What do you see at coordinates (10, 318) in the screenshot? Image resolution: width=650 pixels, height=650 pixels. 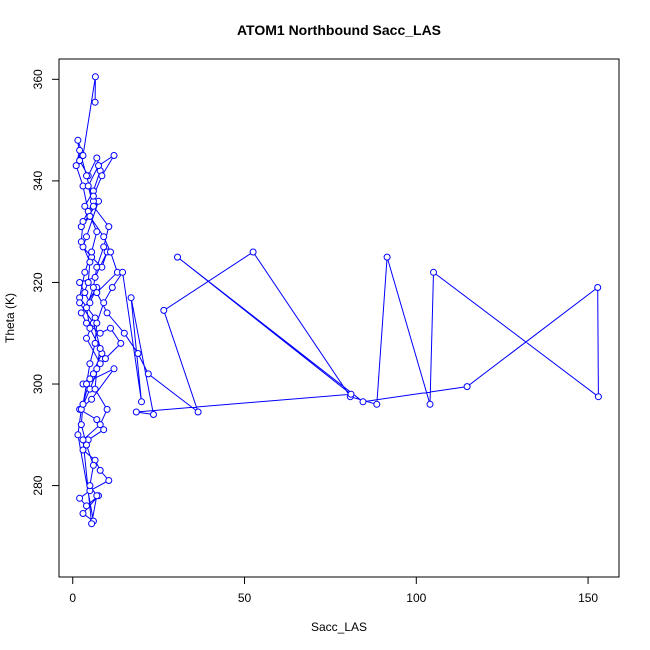 I see `y-axis-label: Theta (K)` at bounding box center [10, 318].